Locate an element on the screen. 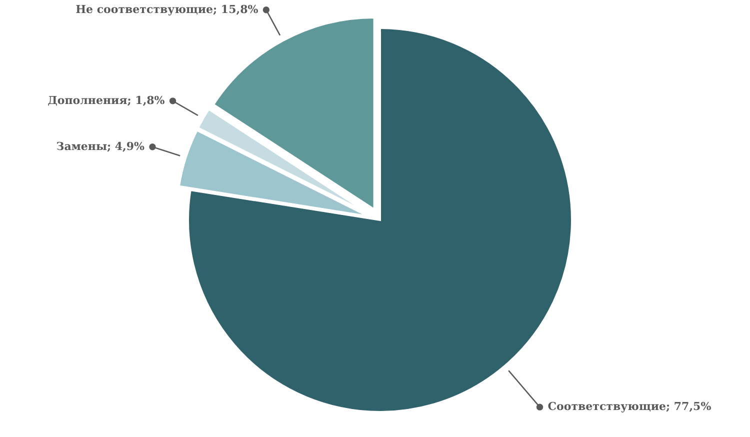  slice-label: Не соответствующие; 15,8% is located at coordinates (167, 9).